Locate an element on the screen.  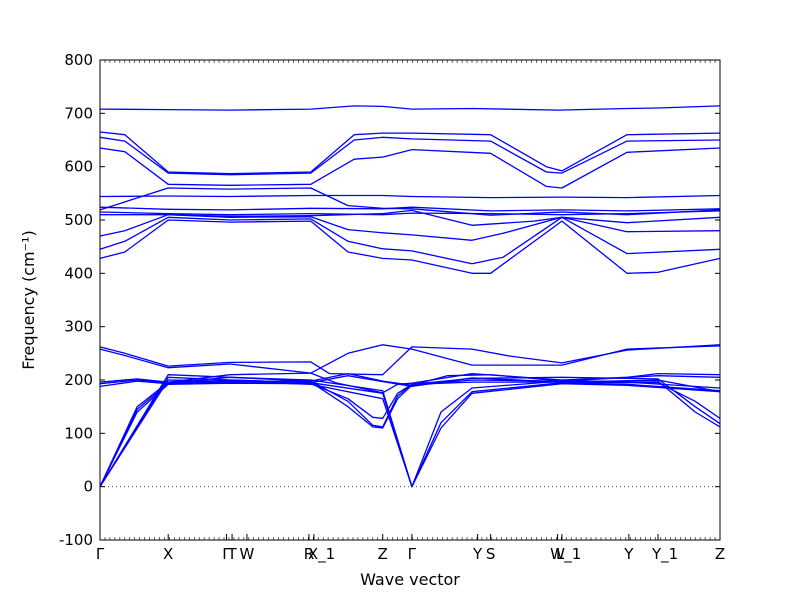
y-tick-label: 600 is located at coordinates (78, 167).